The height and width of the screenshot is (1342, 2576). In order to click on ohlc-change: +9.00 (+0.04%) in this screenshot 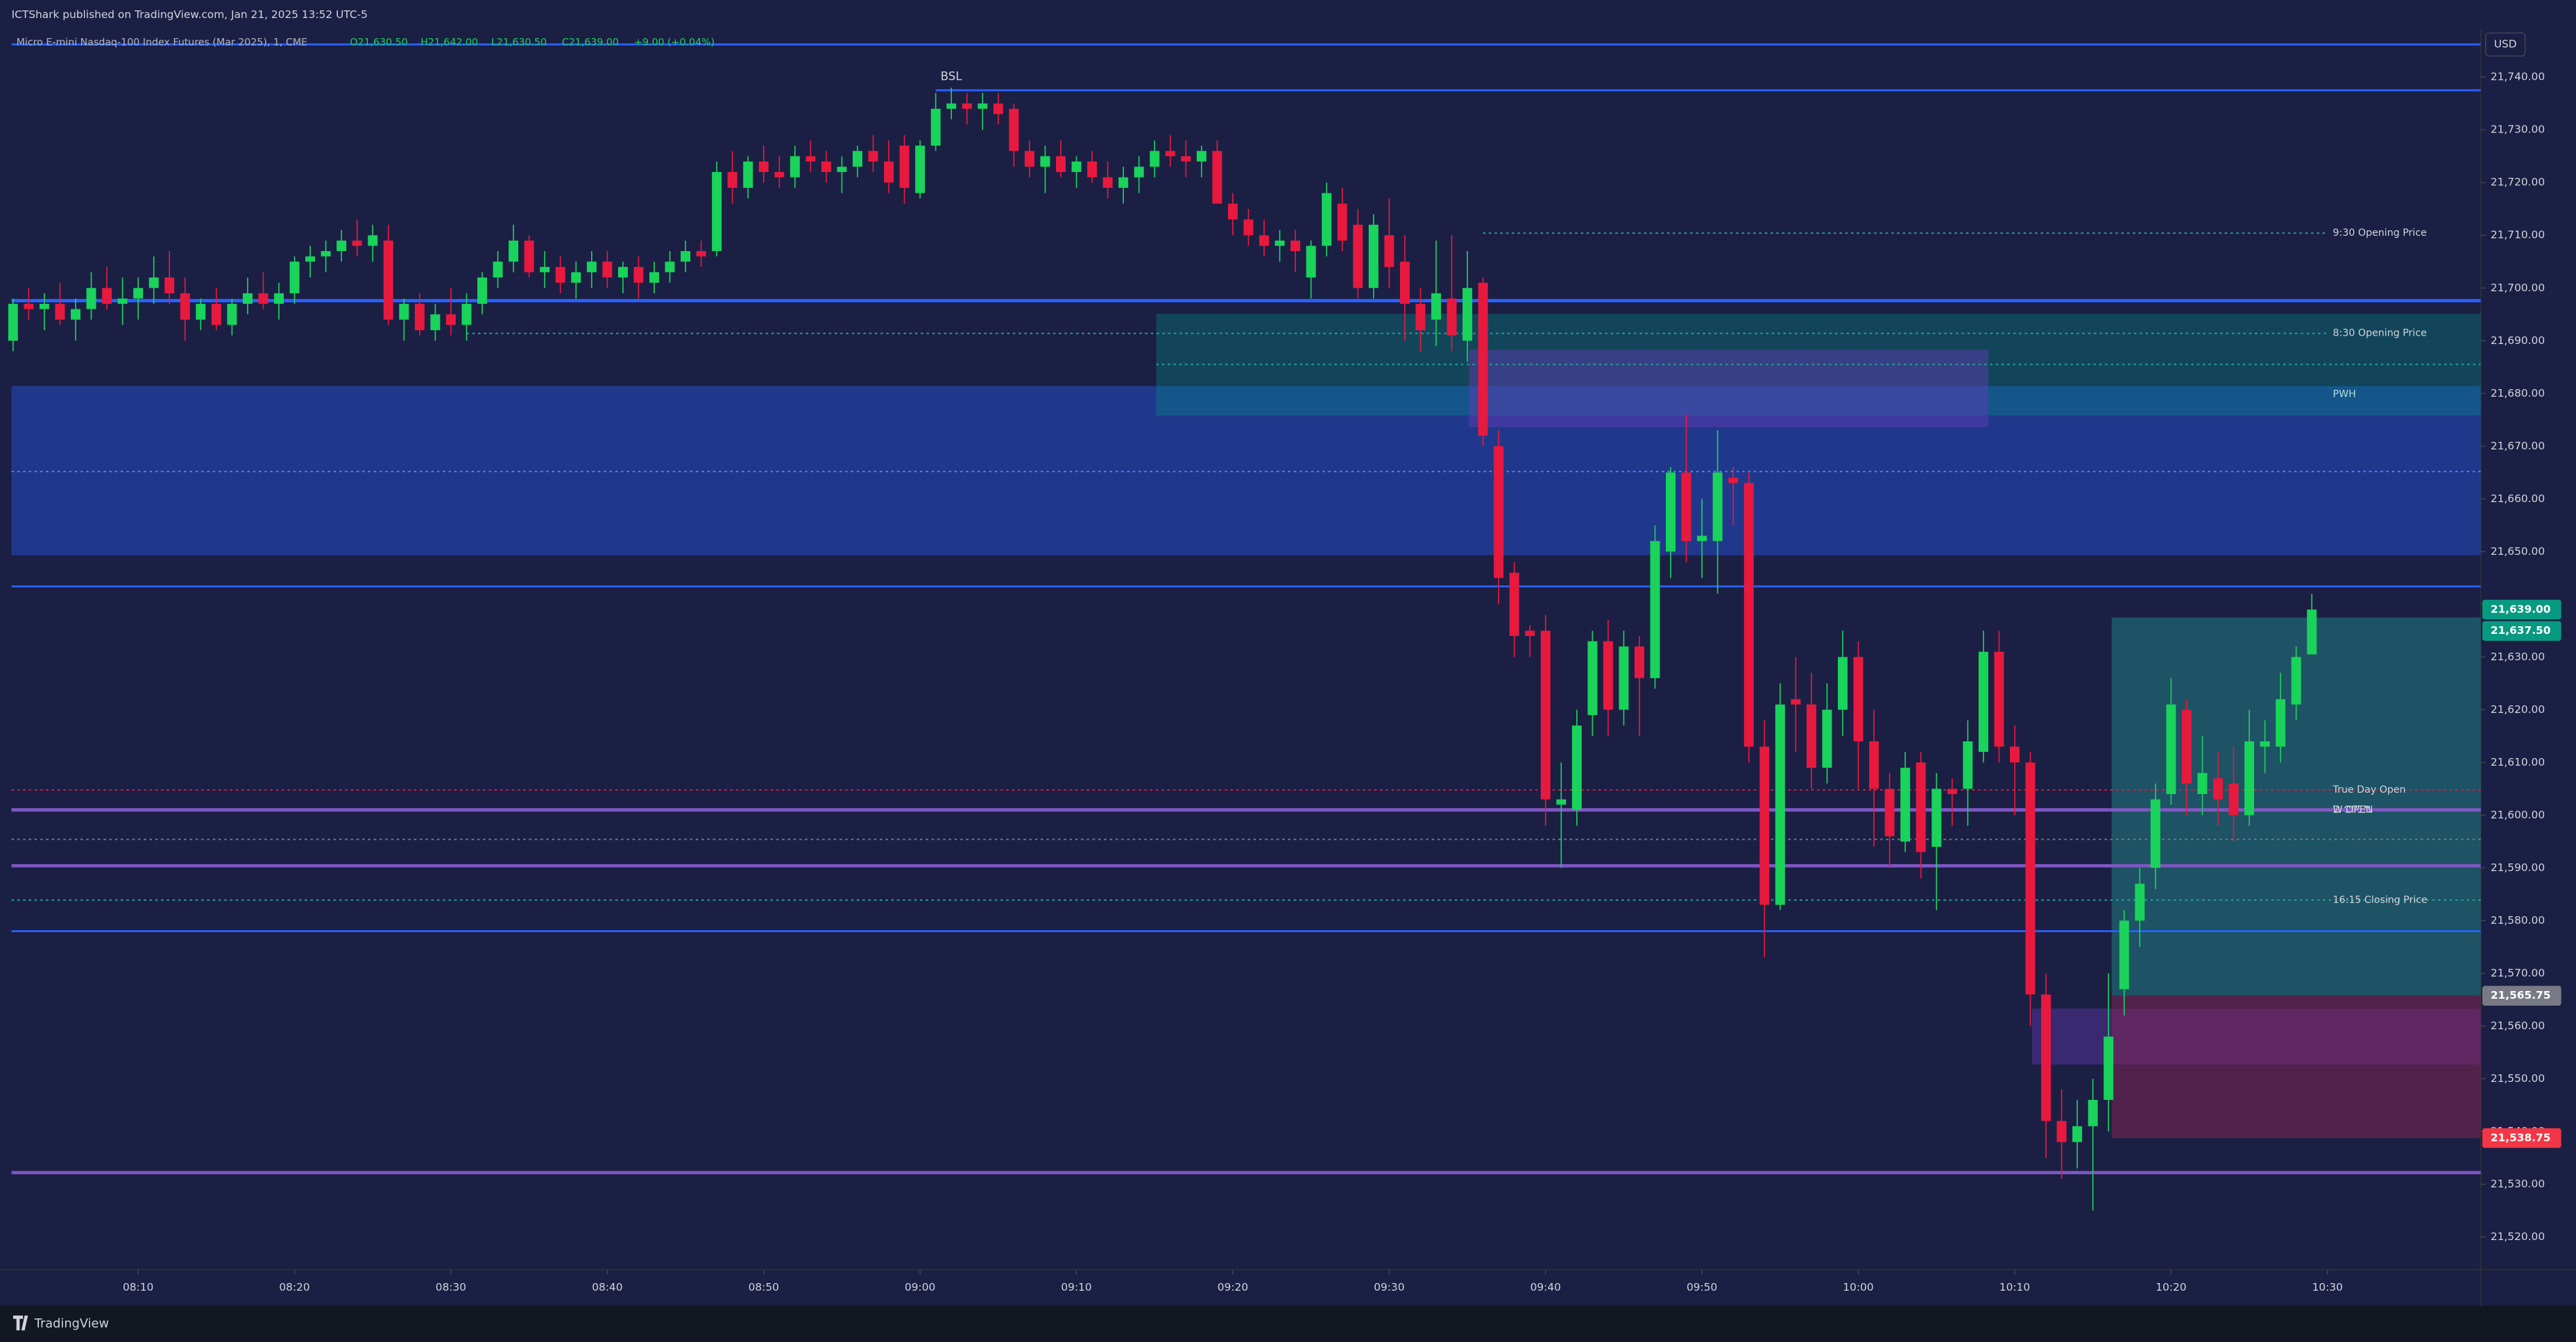, I will do `click(674, 43)`.